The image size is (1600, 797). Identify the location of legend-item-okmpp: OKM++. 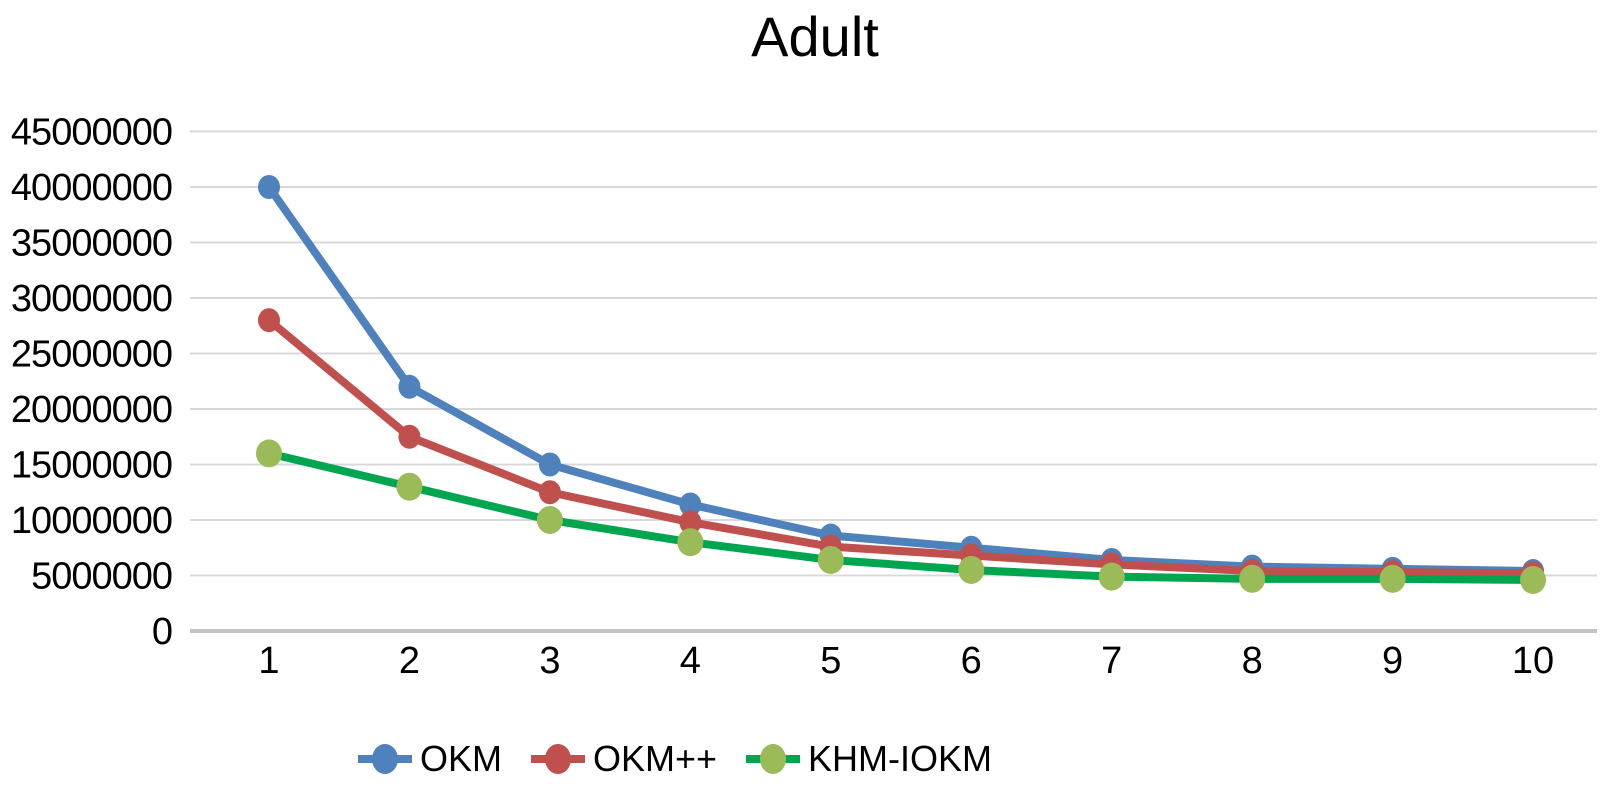
(623, 759).